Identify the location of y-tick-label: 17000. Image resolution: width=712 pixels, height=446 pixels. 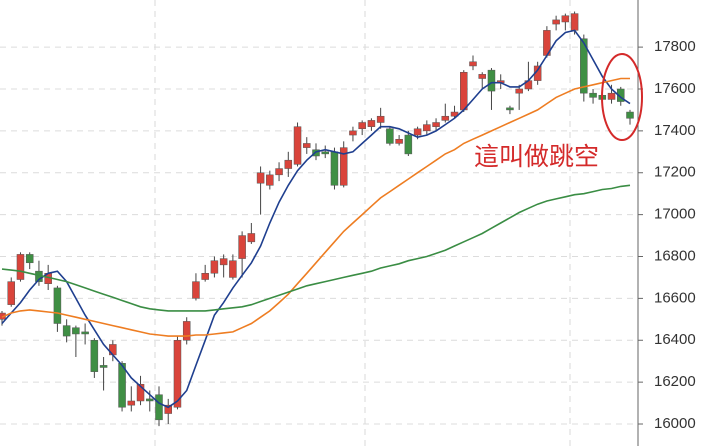
(675, 214).